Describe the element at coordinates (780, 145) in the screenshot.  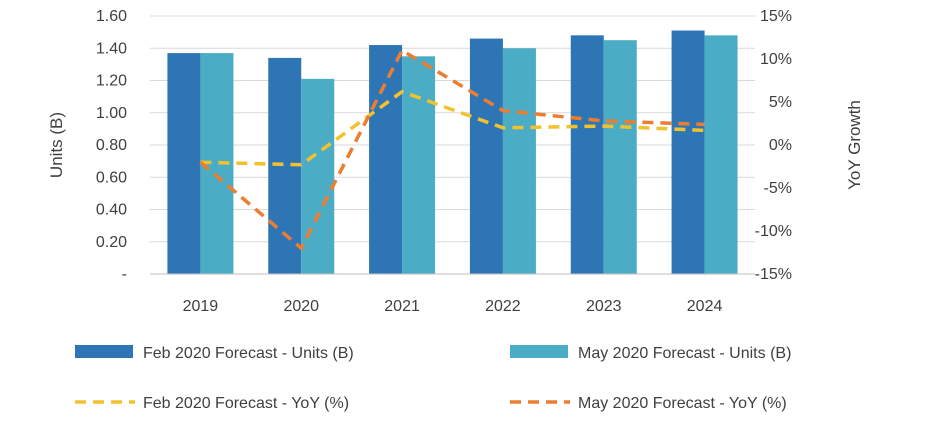
I see `y2-tick-label: 0%` at that location.